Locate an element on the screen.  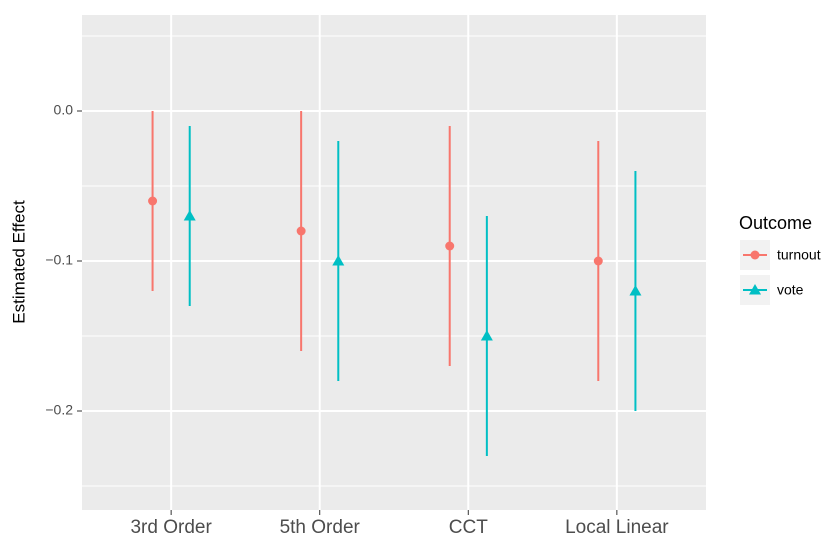
x-tick-label: 5th Order is located at coordinates (320, 527).